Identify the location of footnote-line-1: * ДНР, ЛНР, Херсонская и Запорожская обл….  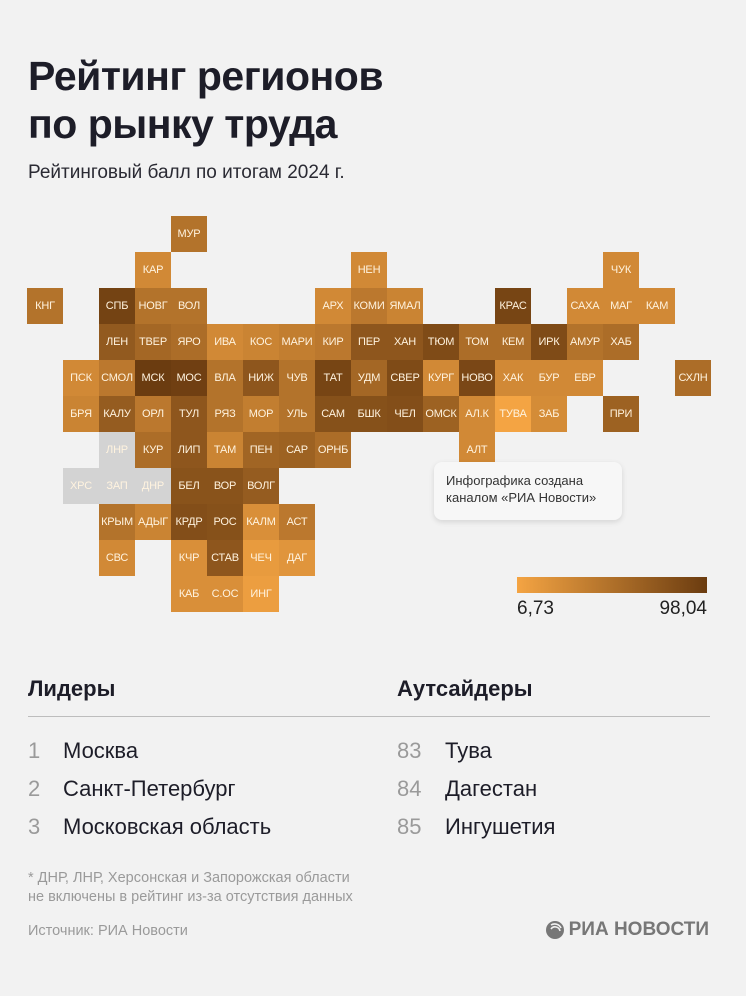
(189, 878).